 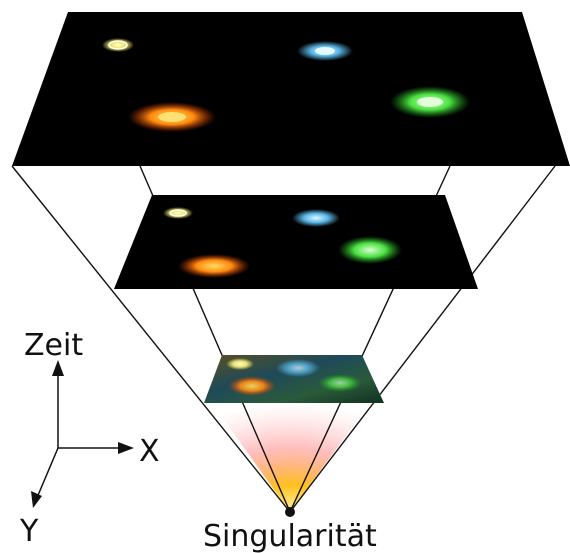 I want to click on x-axis-label: X, so click(x=149, y=451).